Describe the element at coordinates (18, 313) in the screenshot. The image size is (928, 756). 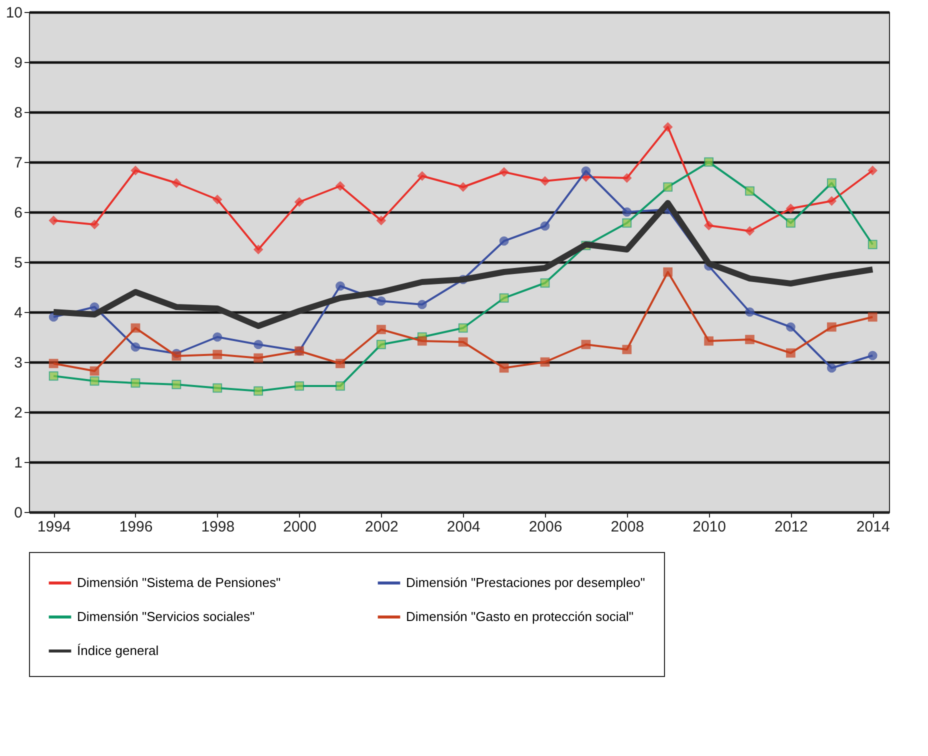
I see `y-tick-label: 4` at that location.